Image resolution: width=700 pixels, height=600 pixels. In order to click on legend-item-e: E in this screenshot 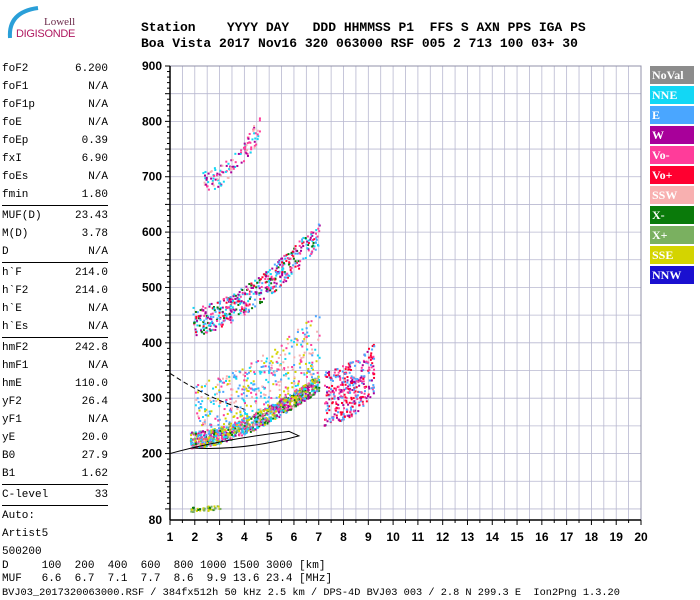, I will do `click(672, 115)`.